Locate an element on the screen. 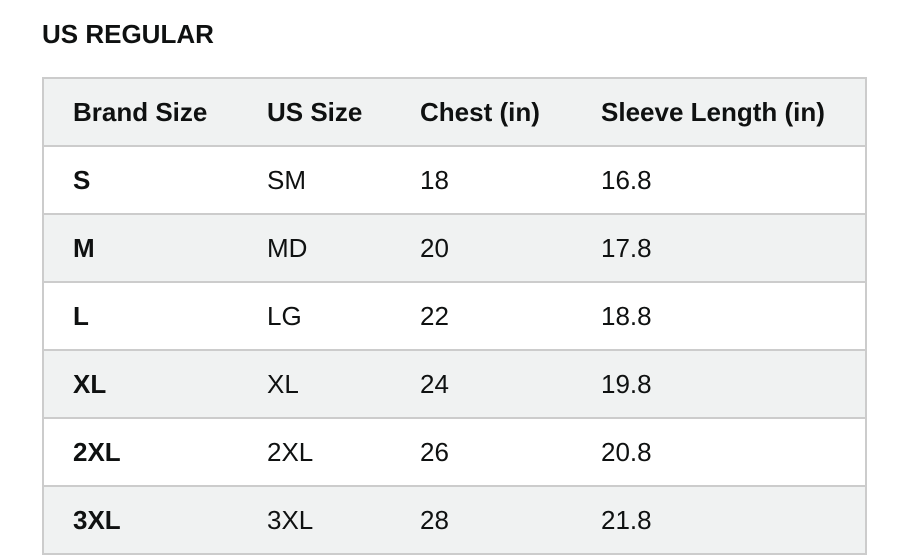 This screenshot has width=905, height=555. table-row: 3XL 3XL 28 21.8 is located at coordinates (454, 520).